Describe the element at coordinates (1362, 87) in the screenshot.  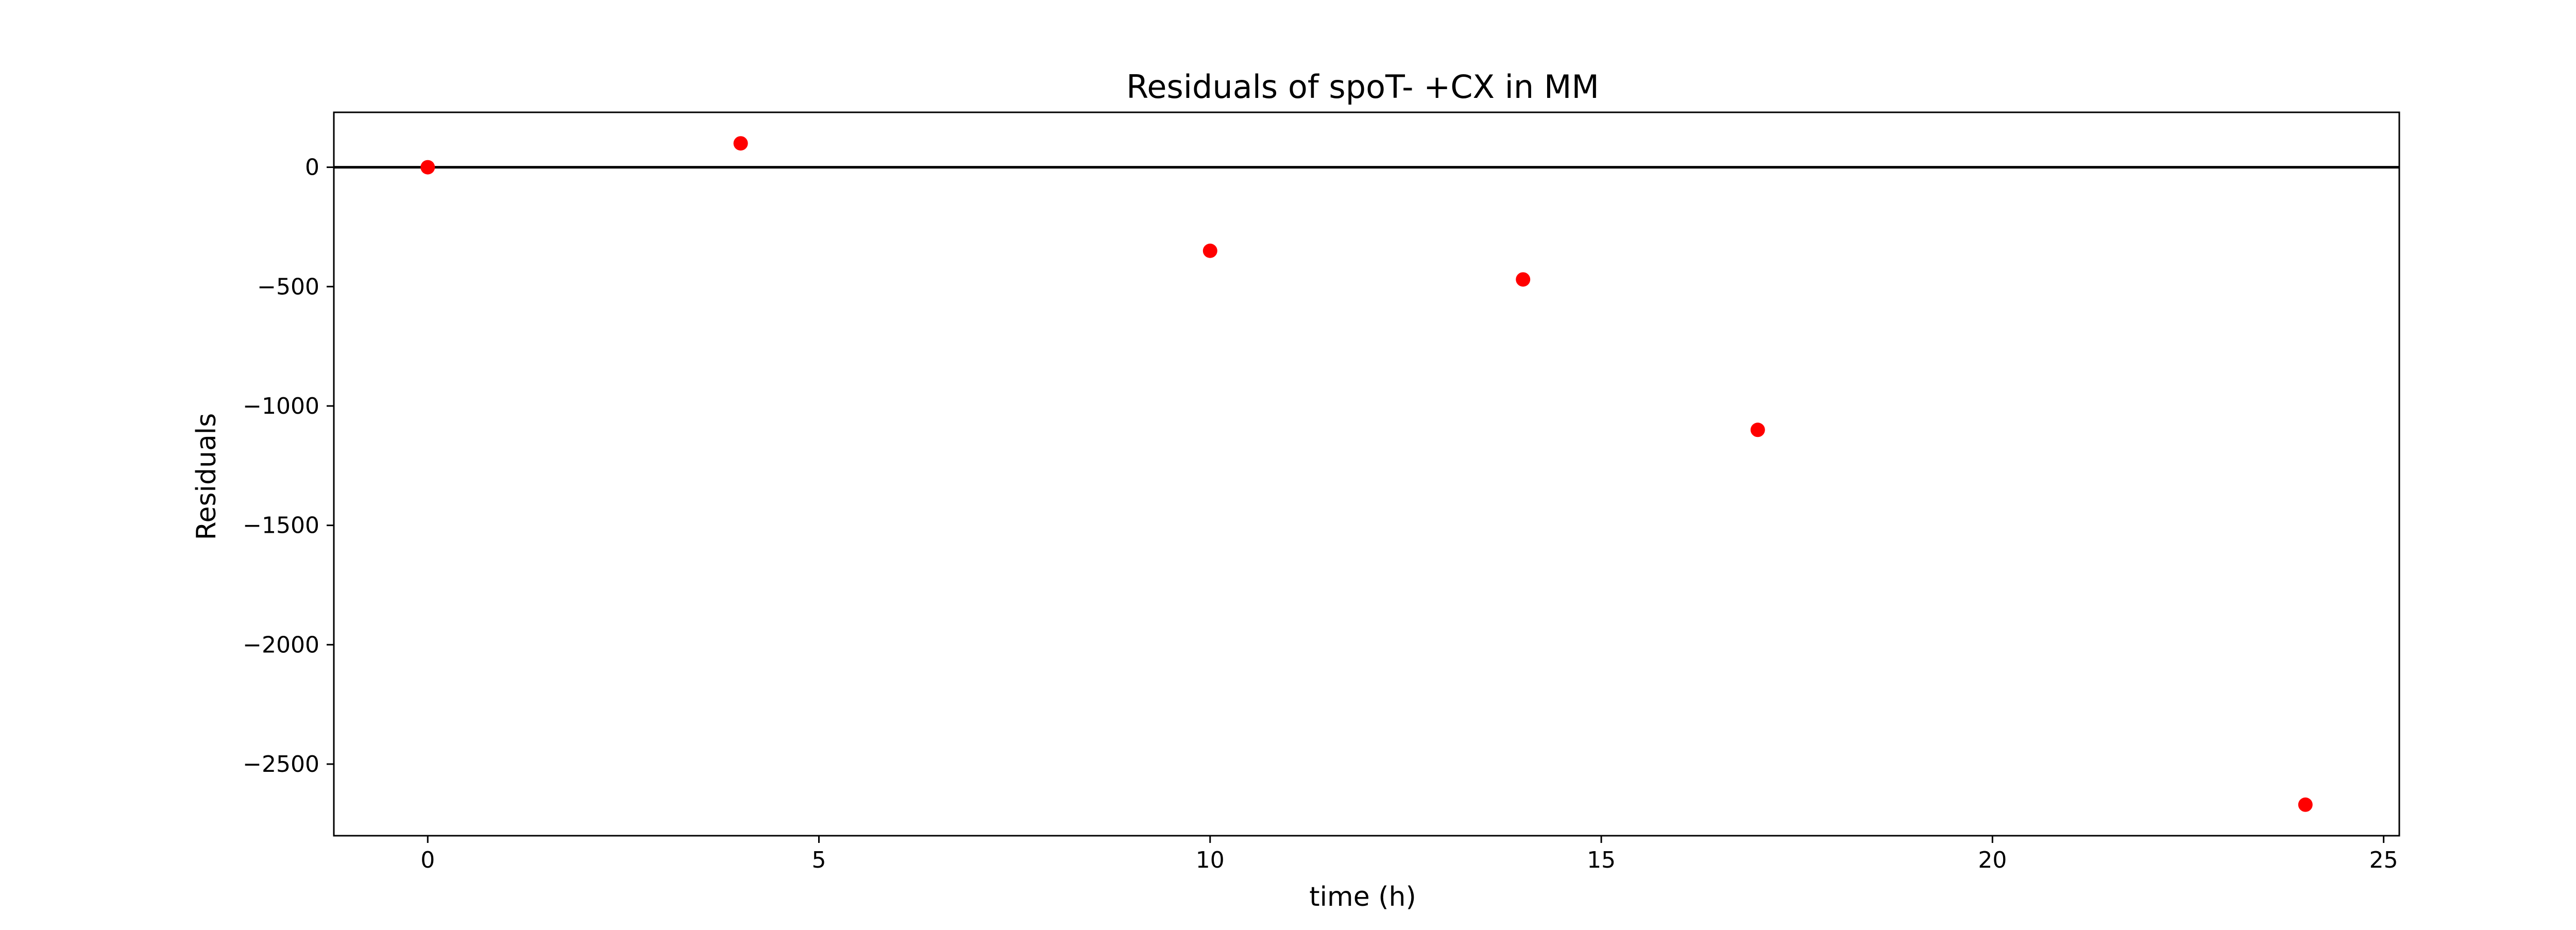
I see `chart-title: Residuals of spoT- +CX in MM` at that location.